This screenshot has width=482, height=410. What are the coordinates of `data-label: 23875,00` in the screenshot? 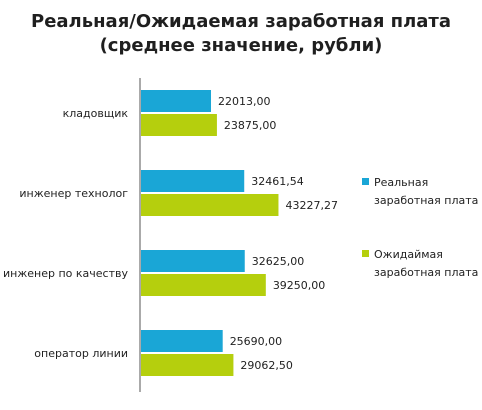 It's located at (250, 125).